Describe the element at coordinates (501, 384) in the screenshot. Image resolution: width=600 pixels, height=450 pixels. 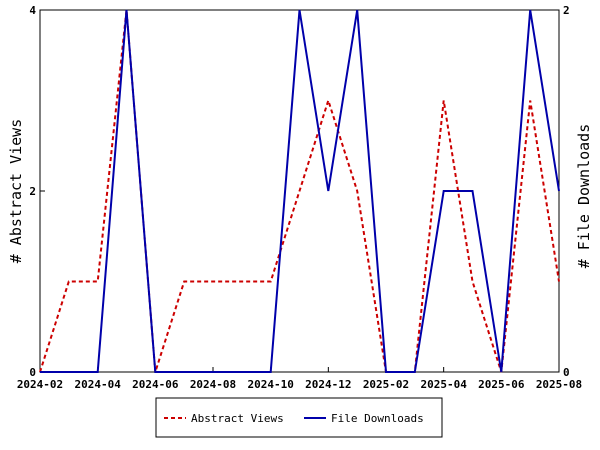
I see `x-tick-label: 2025-06` at that location.